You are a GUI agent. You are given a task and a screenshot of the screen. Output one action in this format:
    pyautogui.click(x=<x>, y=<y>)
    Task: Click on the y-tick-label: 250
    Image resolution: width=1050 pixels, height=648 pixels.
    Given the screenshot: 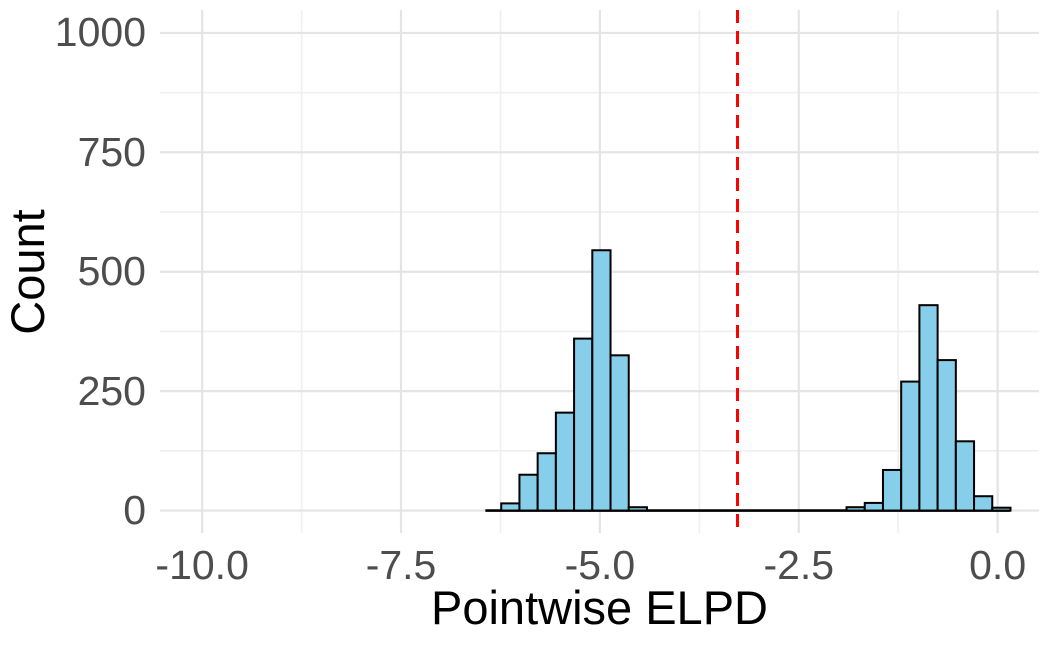 What is the action you would take?
    pyautogui.click(x=111, y=390)
    